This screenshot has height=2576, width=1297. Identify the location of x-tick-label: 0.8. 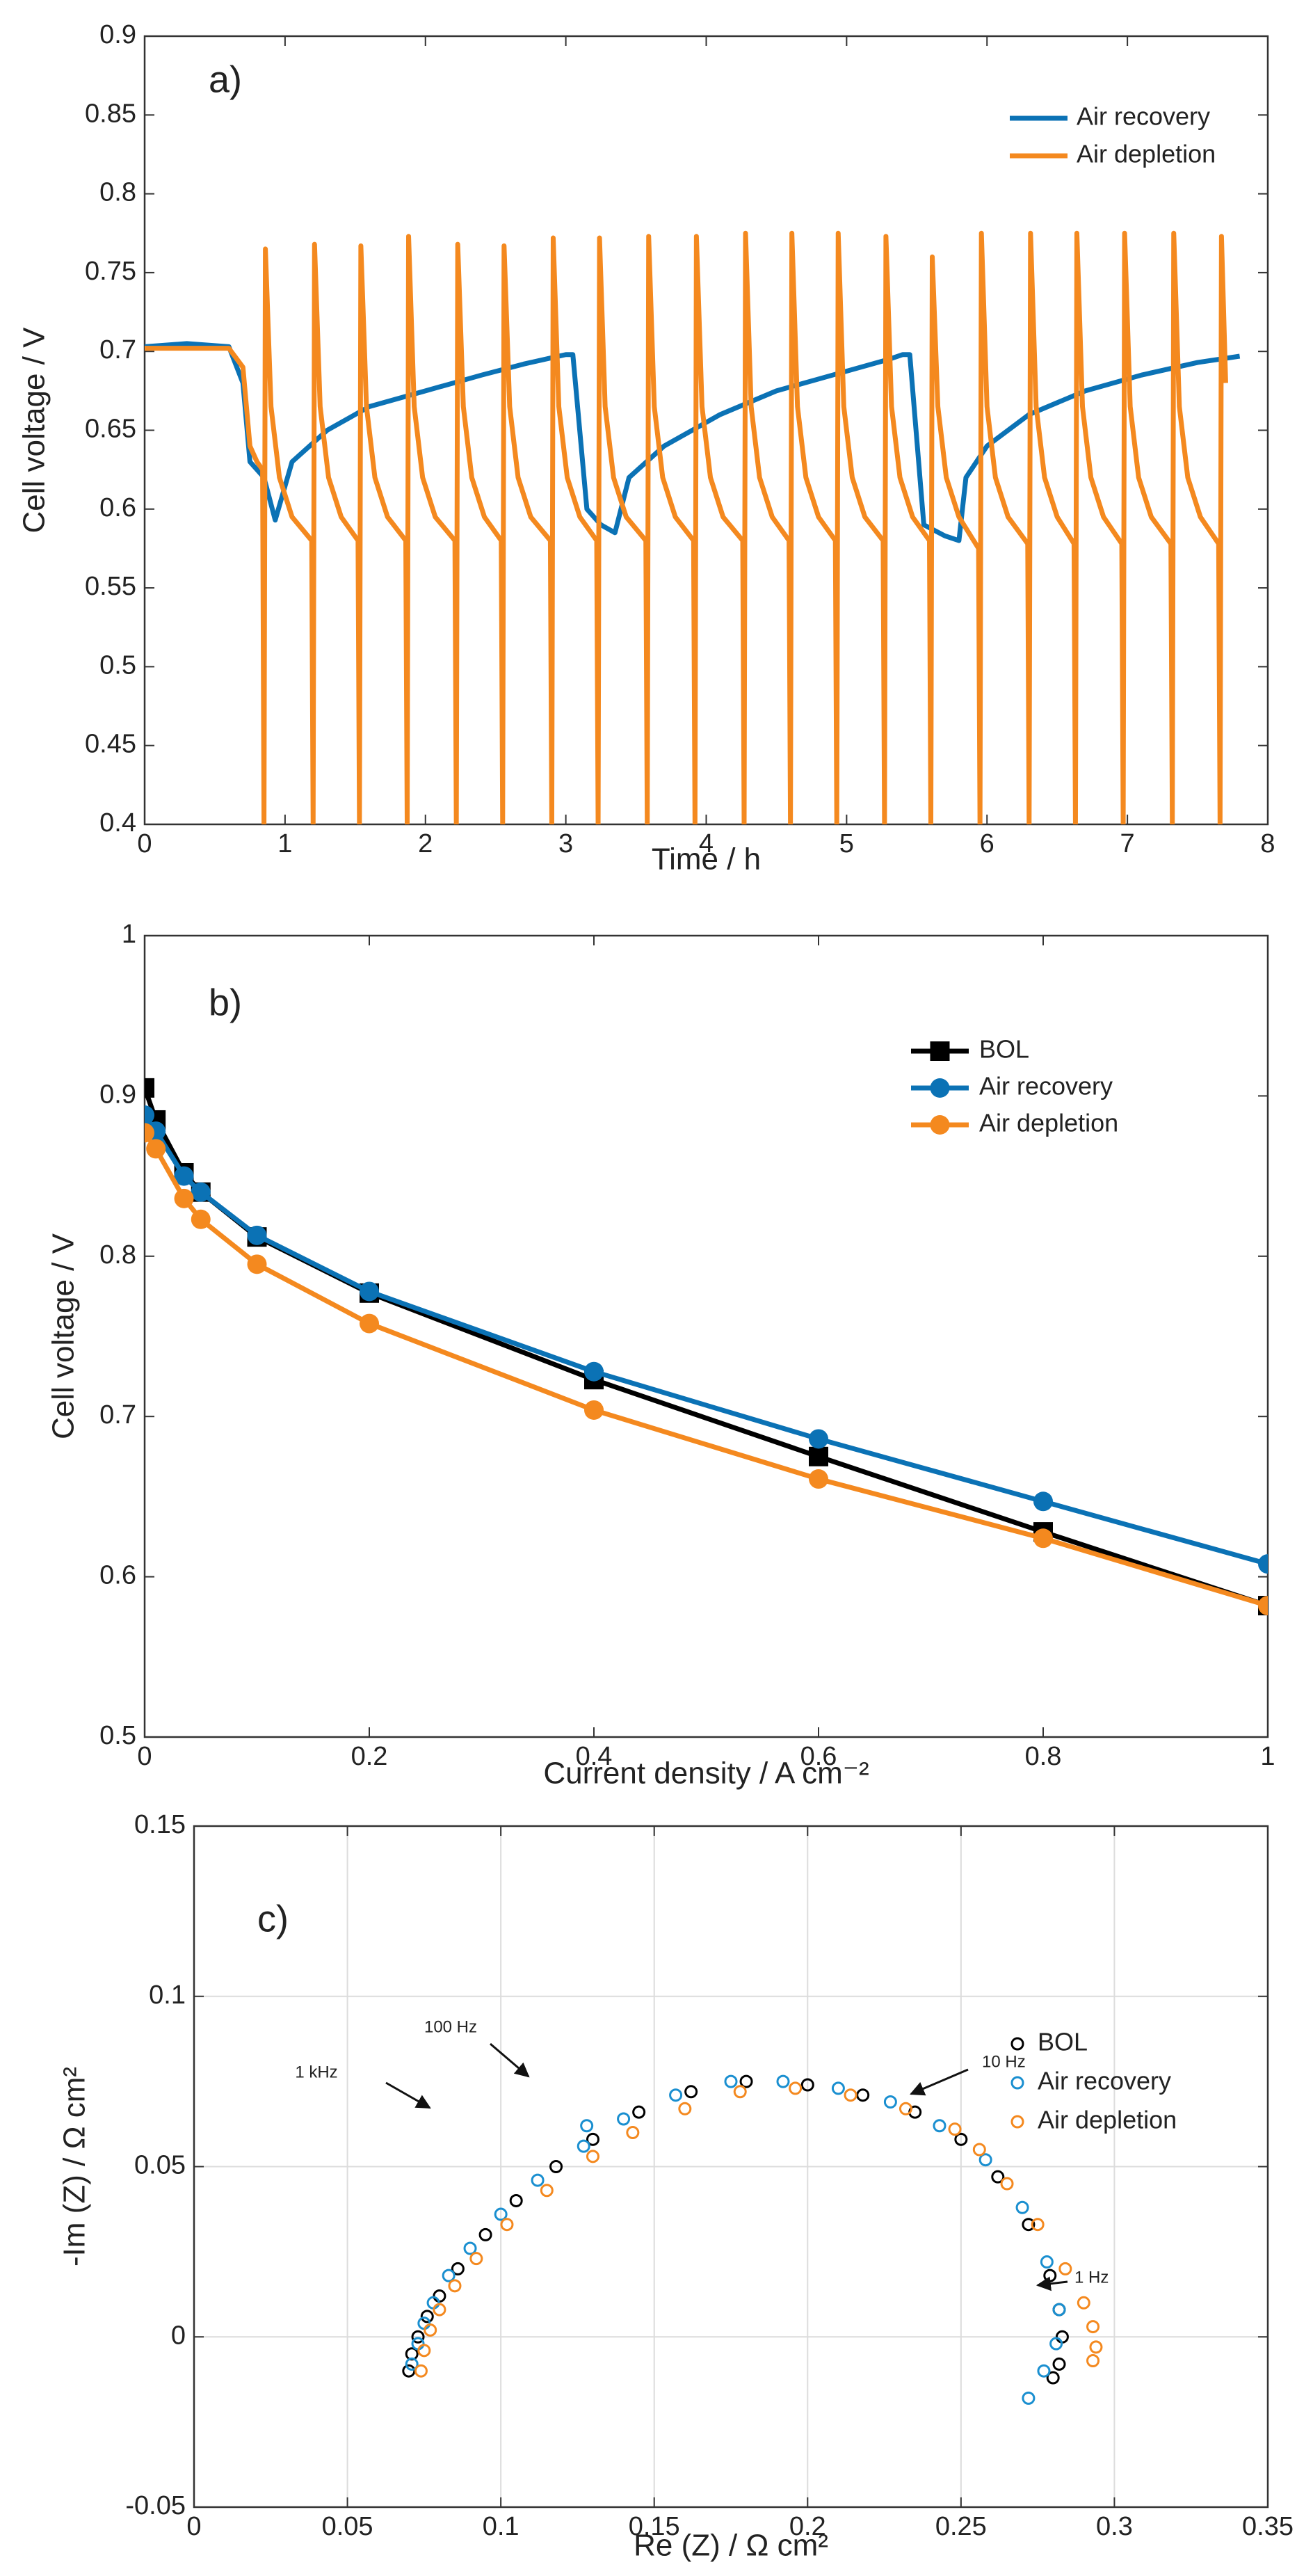
(1043, 1756).